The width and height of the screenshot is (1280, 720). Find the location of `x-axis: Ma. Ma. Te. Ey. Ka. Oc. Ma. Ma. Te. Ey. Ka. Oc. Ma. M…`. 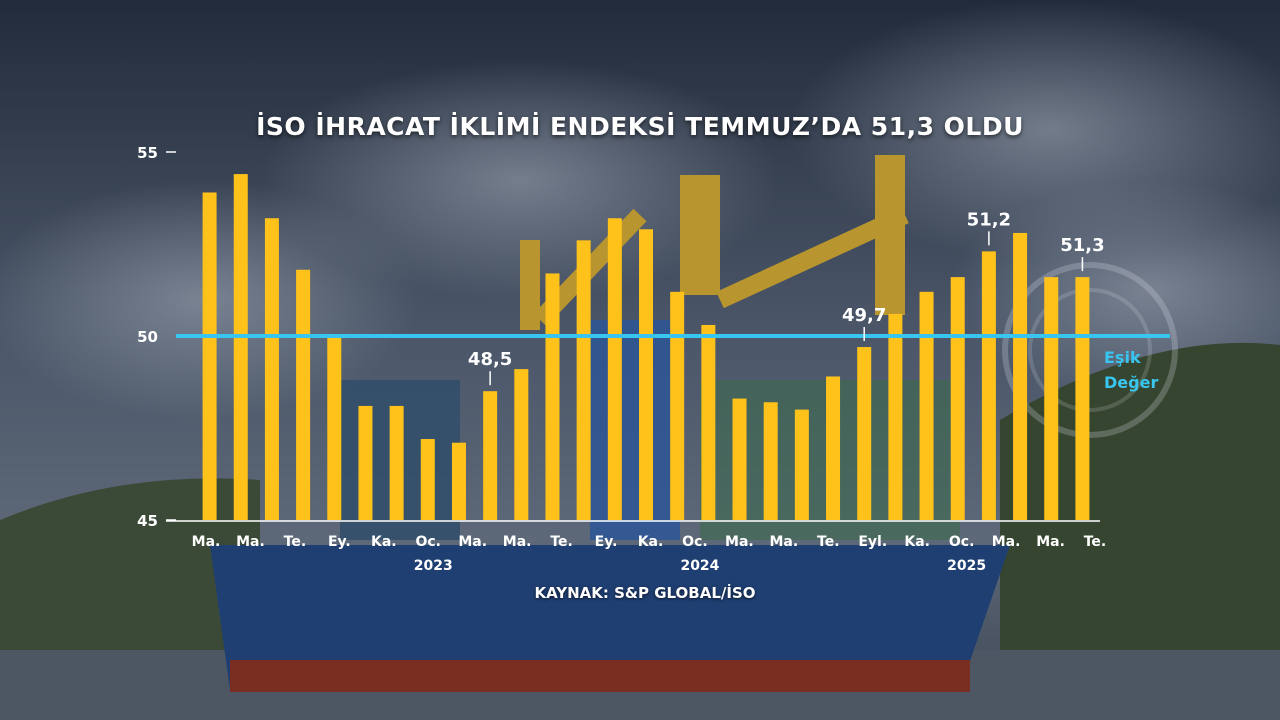

x-axis: Ma. Ma. Te. Ey. Ka. Oc. Ma. Ma. Te. Ey. Ka. Oc. Ma. M… is located at coordinates (649, 554).